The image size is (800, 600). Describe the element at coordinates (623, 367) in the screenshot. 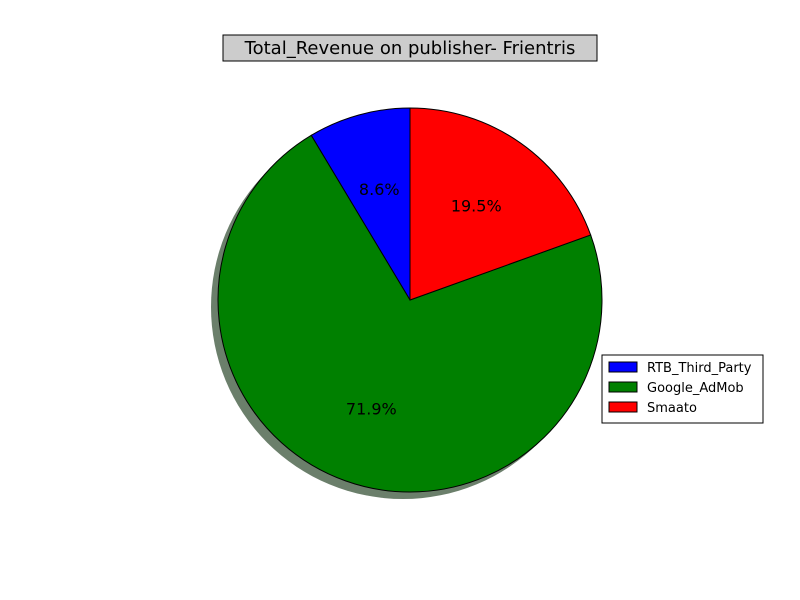

I see `legend-swatch-rtb-third-party` at that location.